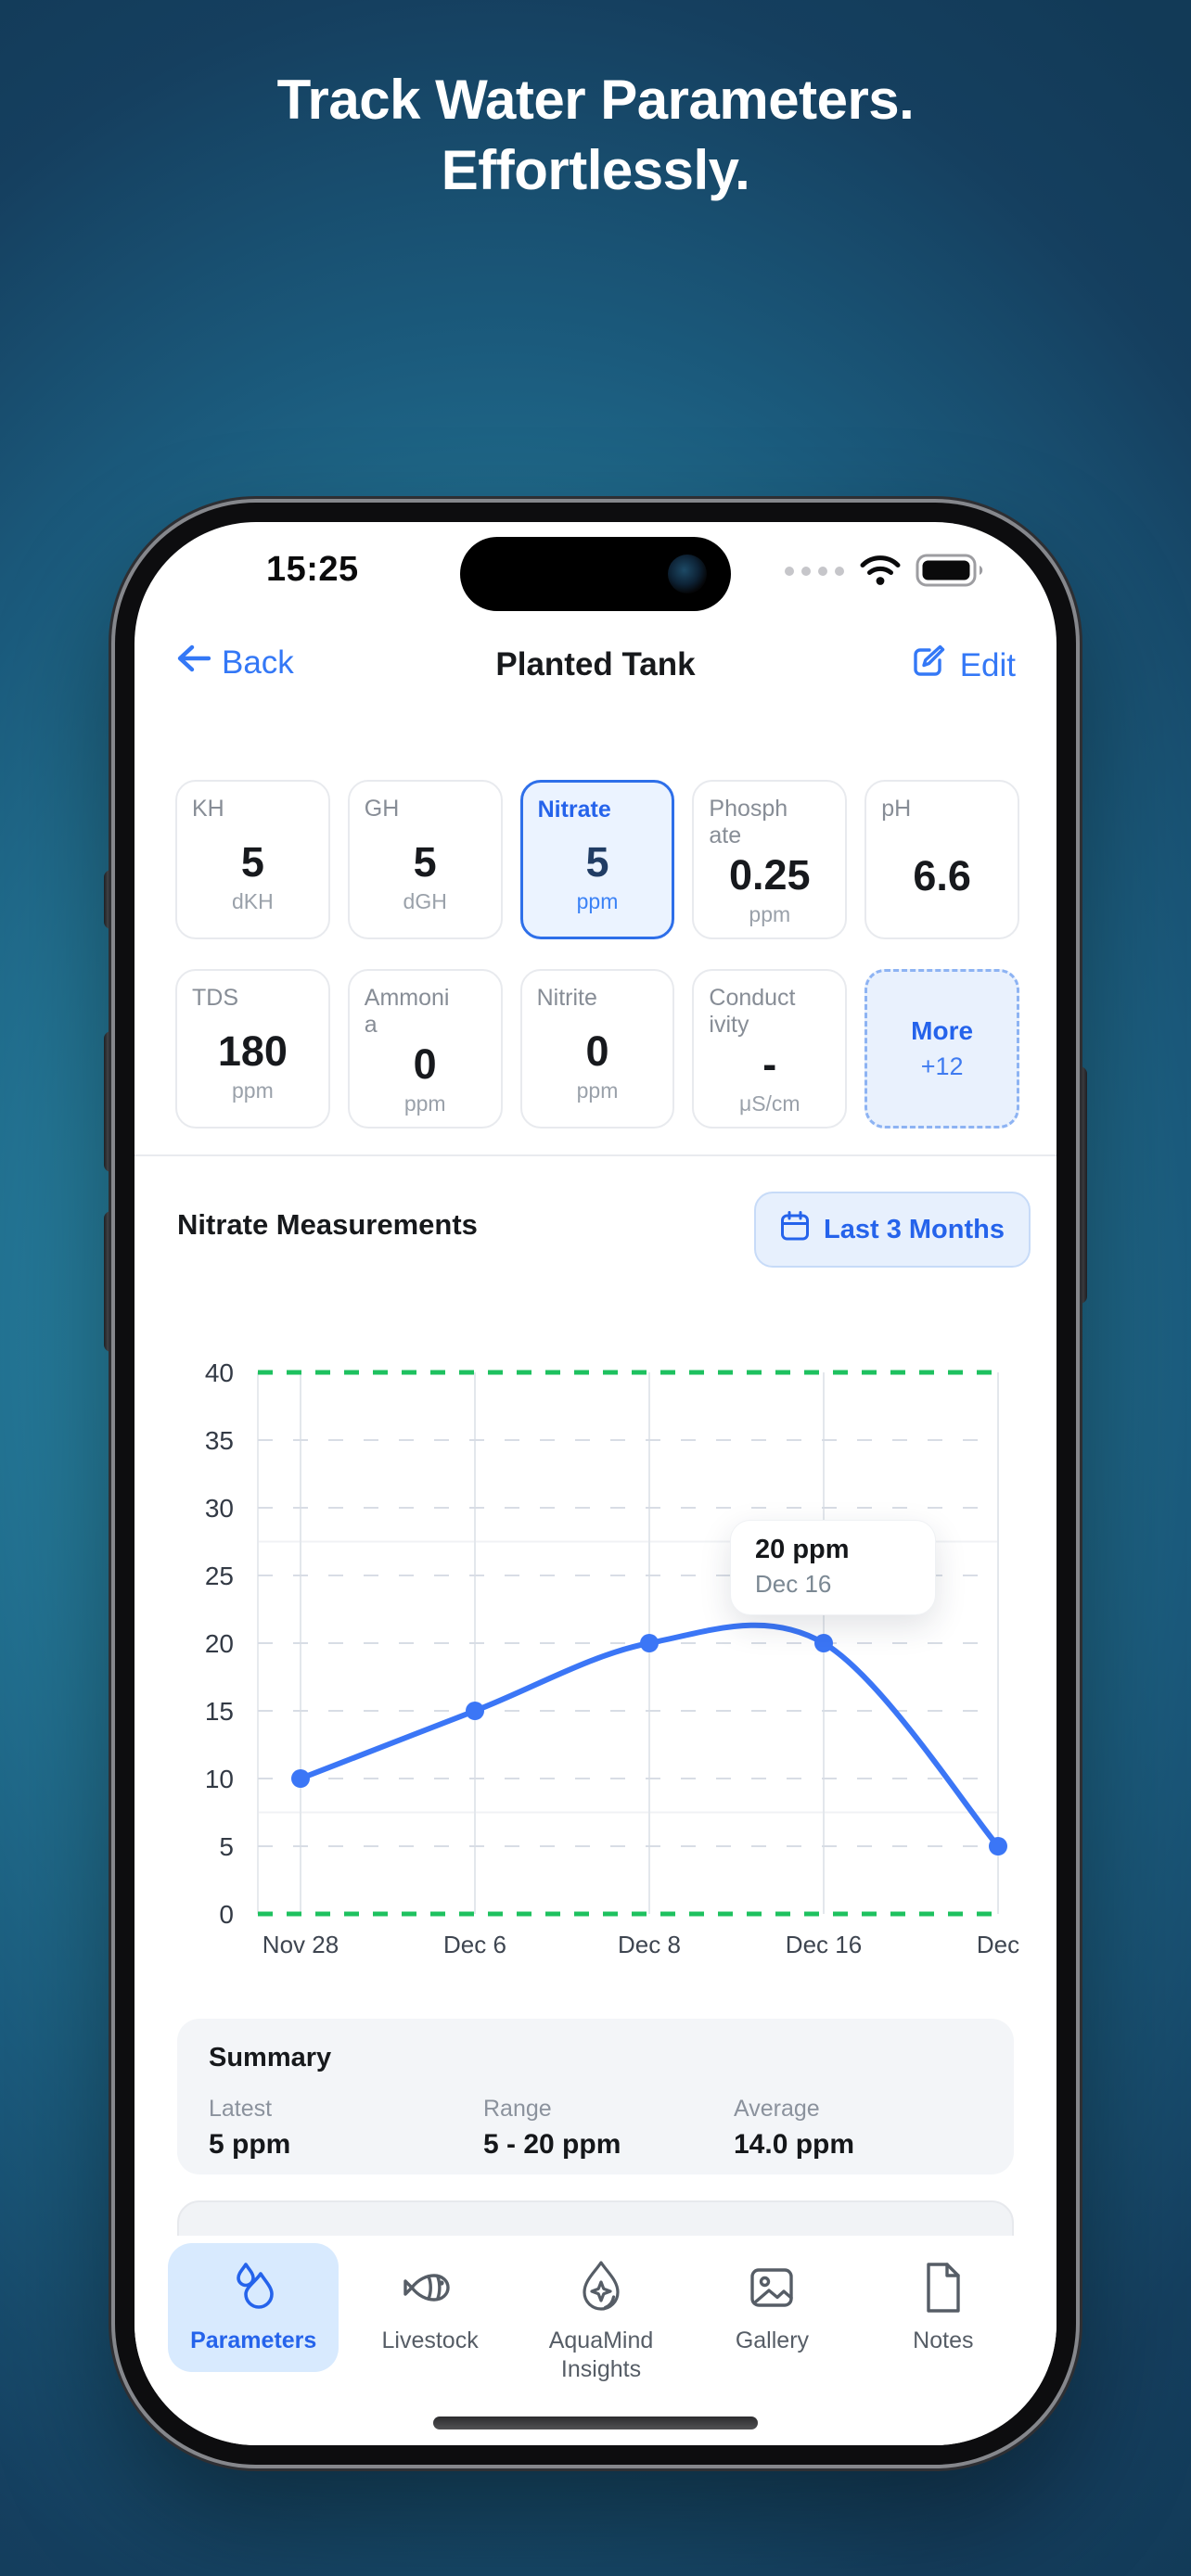 This screenshot has width=1191, height=2576. I want to click on svg-text: 35, so click(219, 1440).